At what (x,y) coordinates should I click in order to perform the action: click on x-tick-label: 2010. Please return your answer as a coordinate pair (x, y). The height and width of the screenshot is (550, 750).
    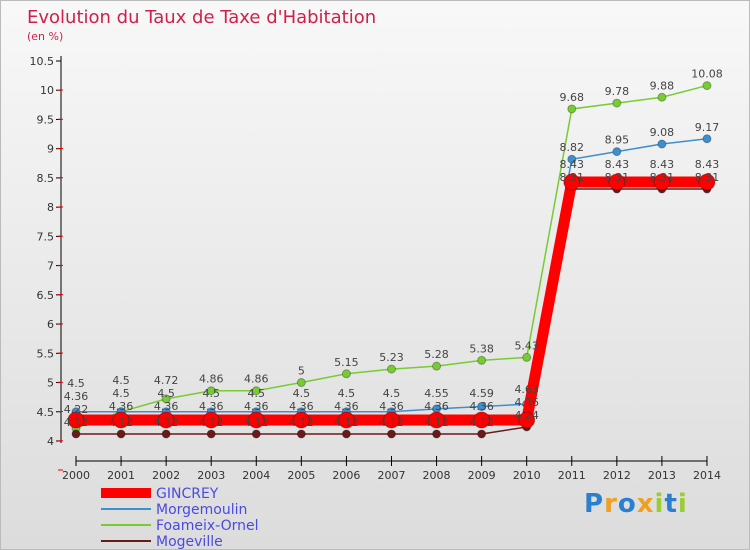
    Looking at the image, I should click on (527, 475).